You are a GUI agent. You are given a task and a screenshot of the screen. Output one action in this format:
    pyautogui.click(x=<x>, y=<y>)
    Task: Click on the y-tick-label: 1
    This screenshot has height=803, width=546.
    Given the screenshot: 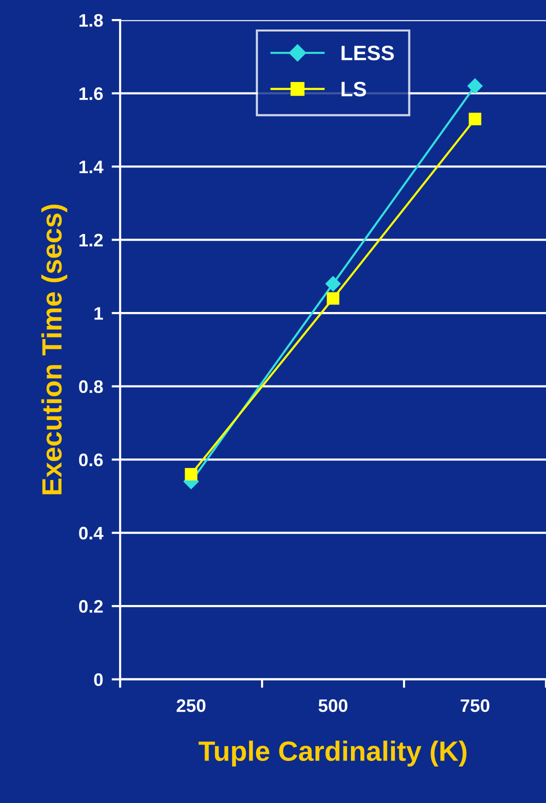 What is the action you would take?
    pyautogui.click(x=98, y=313)
    